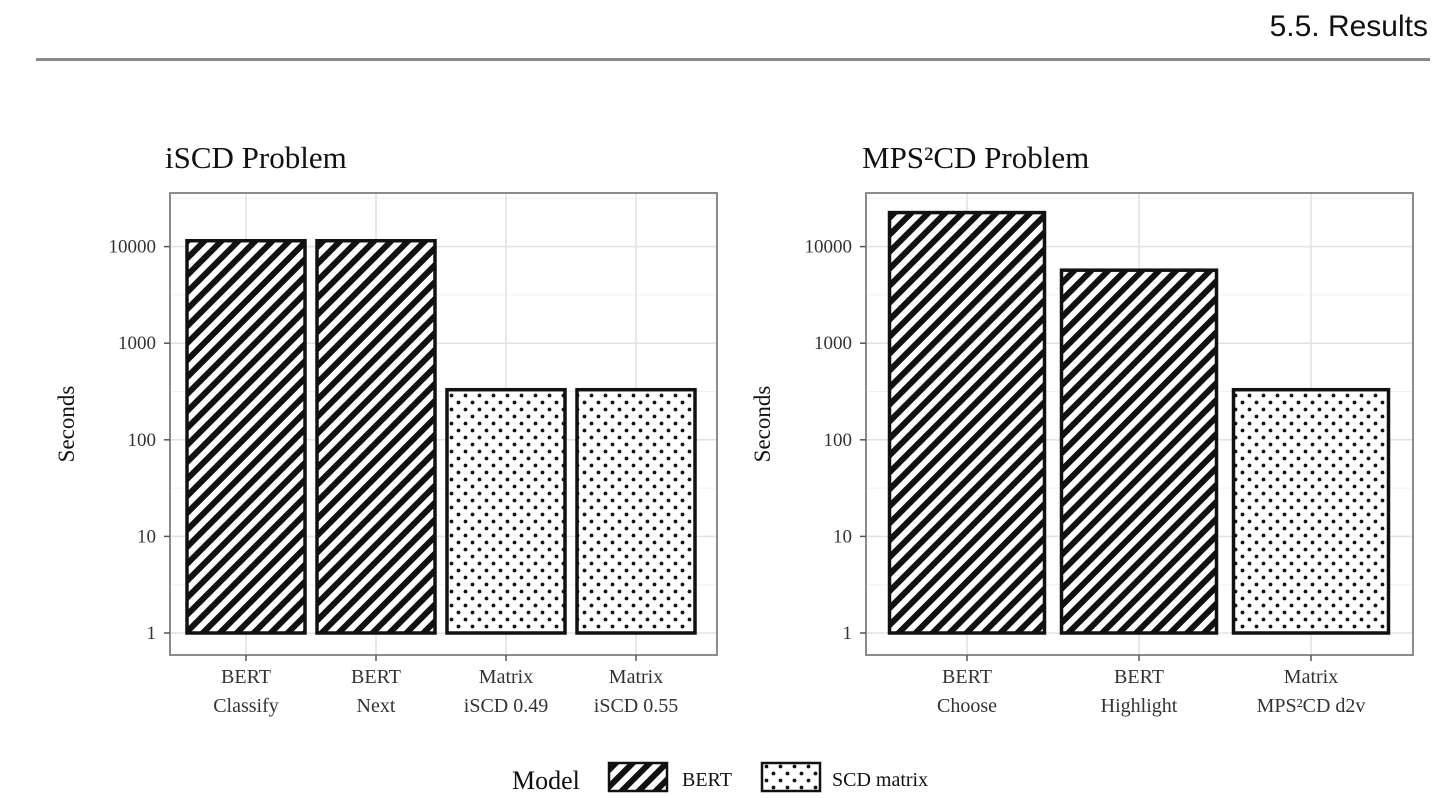 This screenshot has height=798, width=1456. What do you see at coordinates (1139, 706) in the screenshot?
I see `x-tick-label-line2: Highlight` at bounding box center [1139, 706].